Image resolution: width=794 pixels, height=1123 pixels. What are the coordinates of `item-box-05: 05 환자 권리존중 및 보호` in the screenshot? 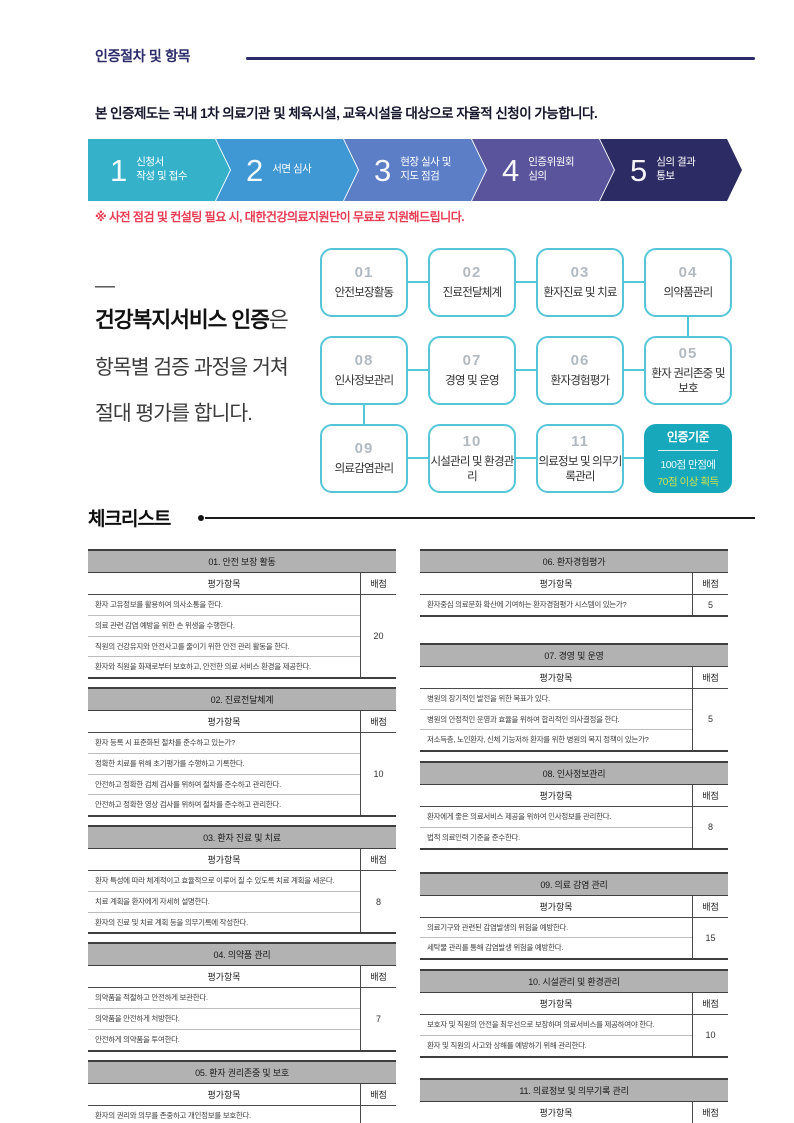 It's located at (688, 370).